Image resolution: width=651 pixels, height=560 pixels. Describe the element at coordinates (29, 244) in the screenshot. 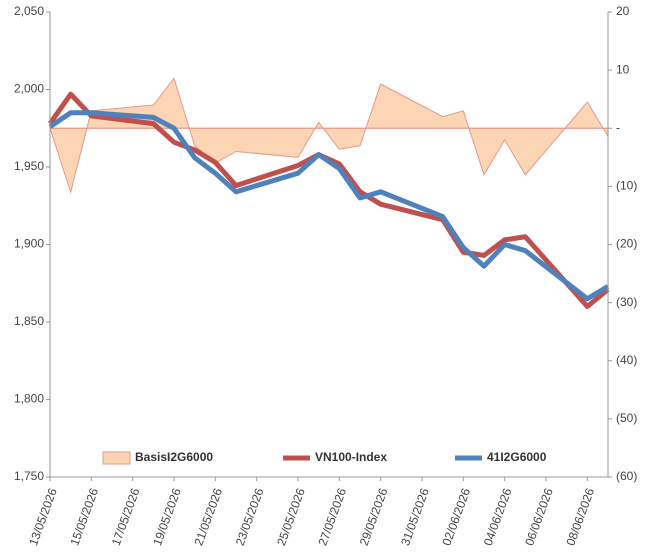

I see `y-tick-label: 1,900` at that location.